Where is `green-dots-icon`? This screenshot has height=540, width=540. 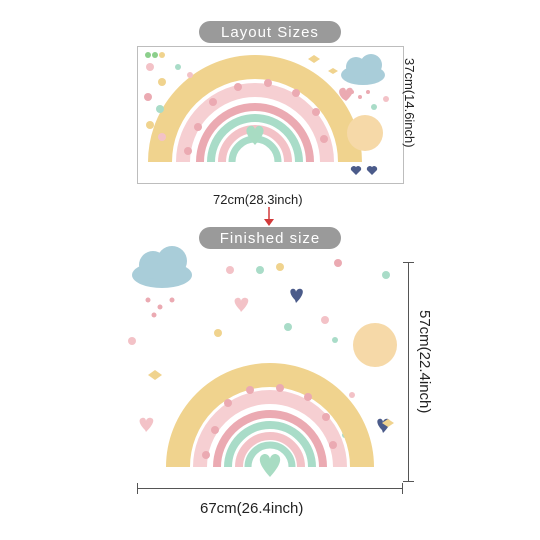 green-dots-icon is located at coordinates (155, 55).